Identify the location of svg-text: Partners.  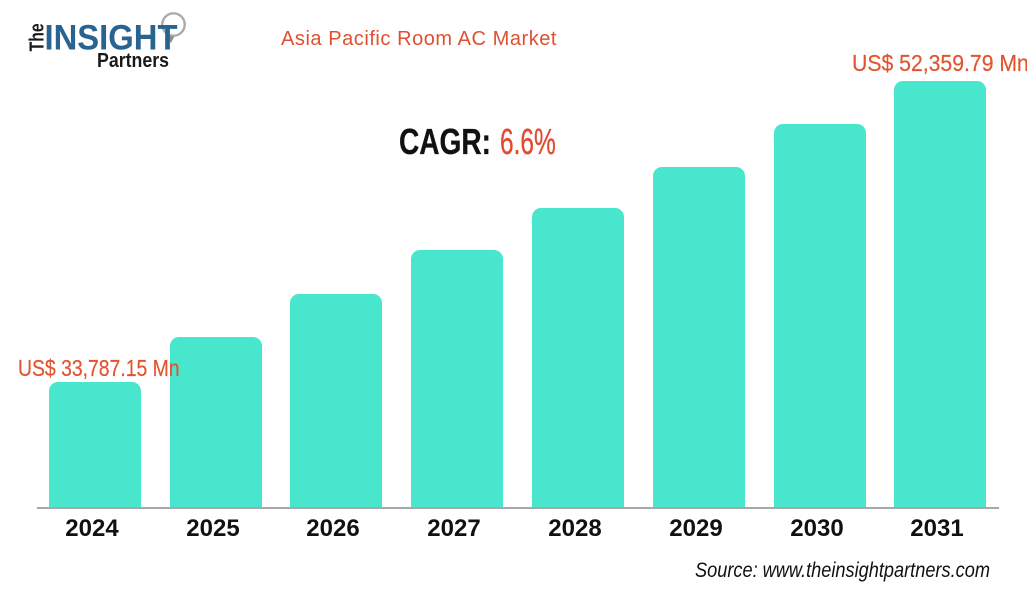
(133, 61).